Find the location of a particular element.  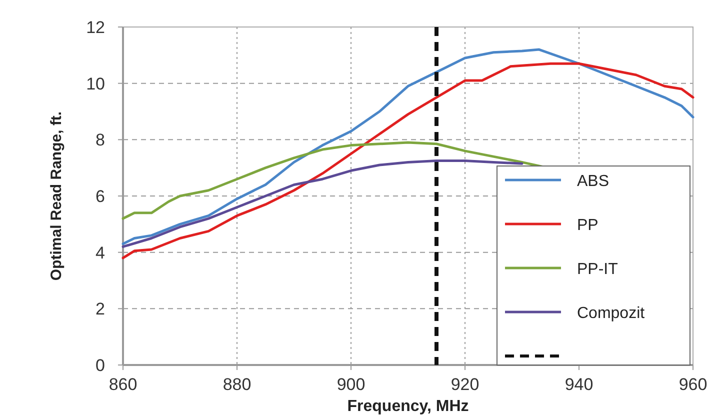

x-tick-label: 860 is located at coordinates (123, 384).